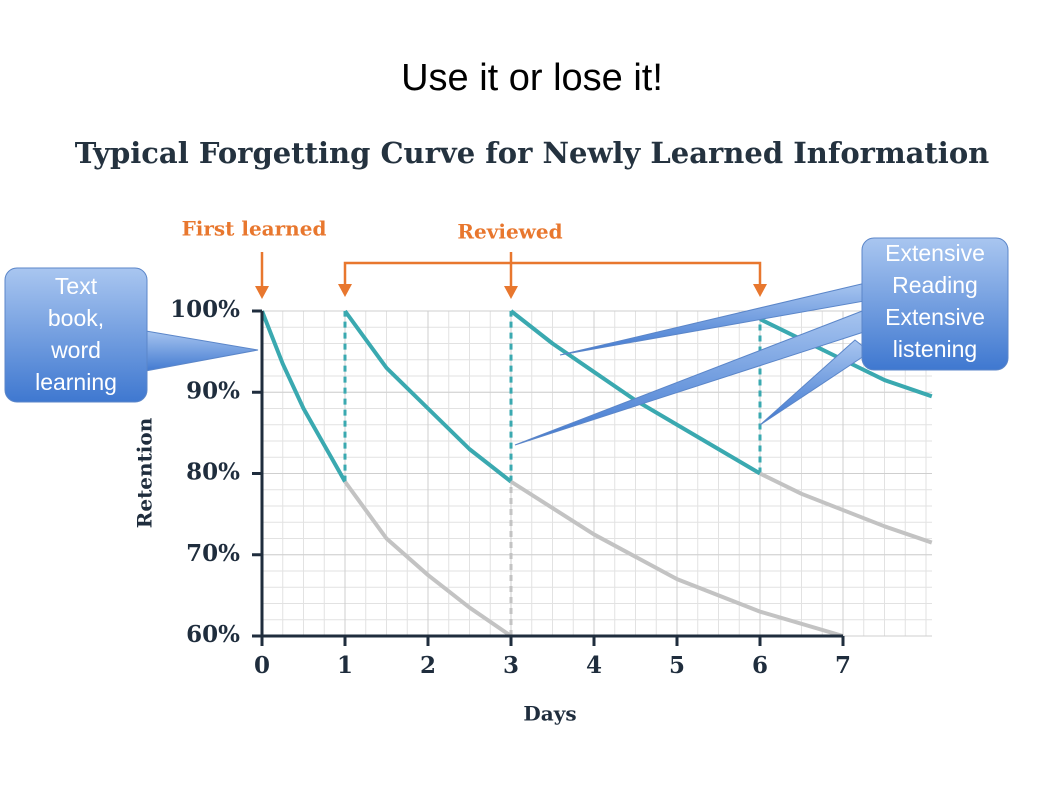  Describe the element at coordinates (760, 665) in the screenshot. I see `x-tick-label: 6` at that location.